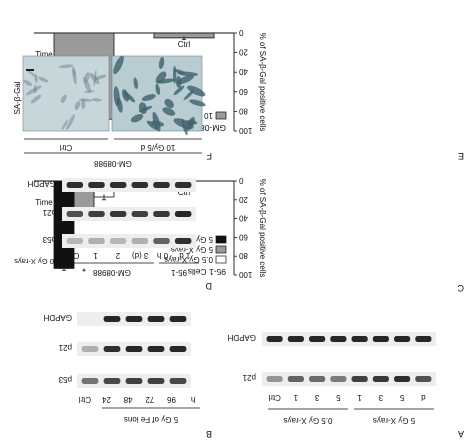 The width and height of the screenshot is (474, 443). I want to click on blot-b-lane-label: 96, so click(171, 399).